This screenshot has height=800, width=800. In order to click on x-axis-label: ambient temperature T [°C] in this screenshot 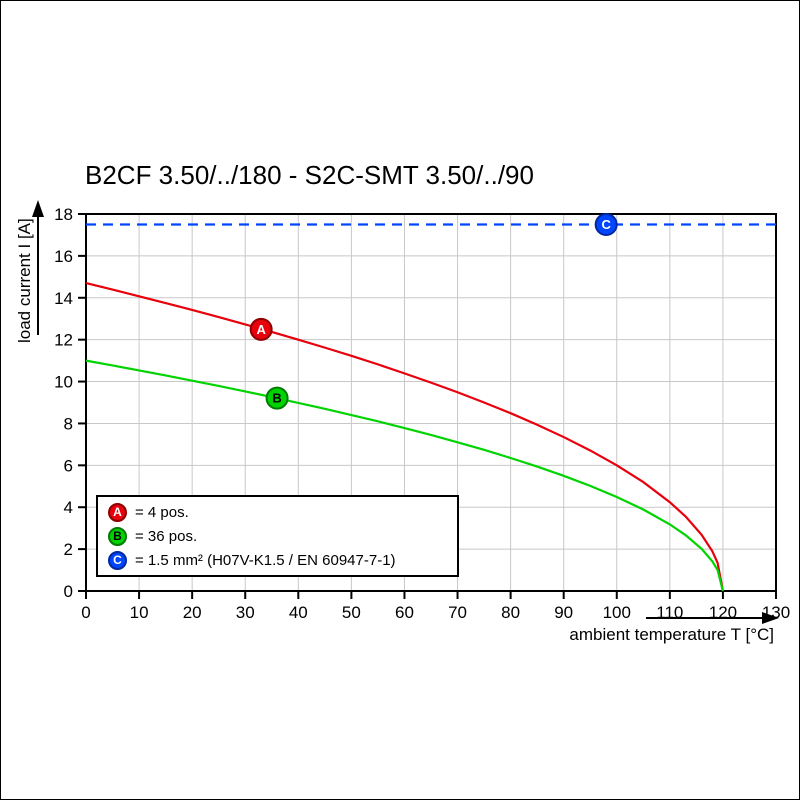, I will do `click(671, 634)`.